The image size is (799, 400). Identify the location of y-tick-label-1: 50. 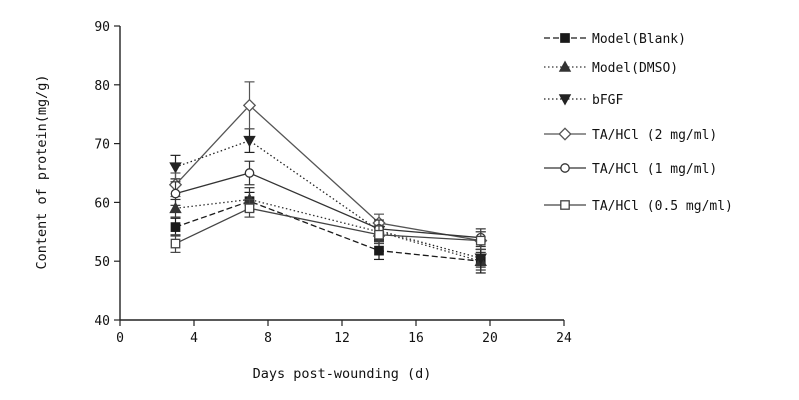
(102, 262).